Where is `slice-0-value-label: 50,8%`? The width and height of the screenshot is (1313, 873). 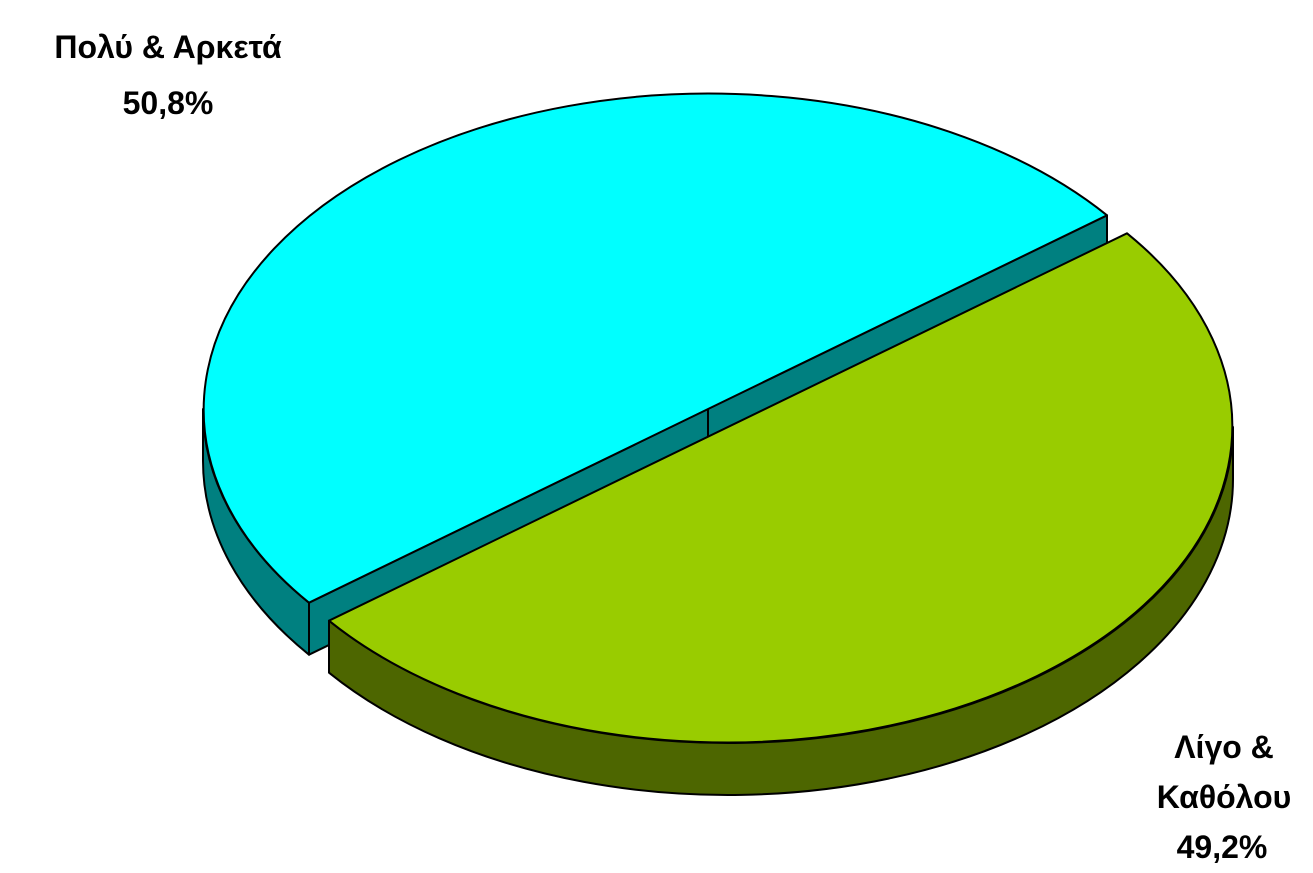 slice-0-value-label: 50,8% is located at coordinates (168, 103).